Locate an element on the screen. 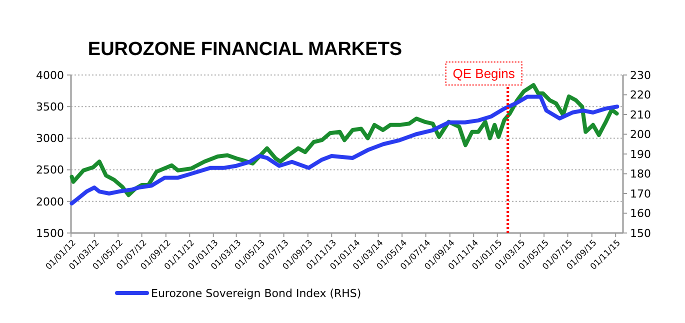 The width and height of the screenshot is (685, 323). y-tick-label: 4000 is located at coordinates (50, 75).